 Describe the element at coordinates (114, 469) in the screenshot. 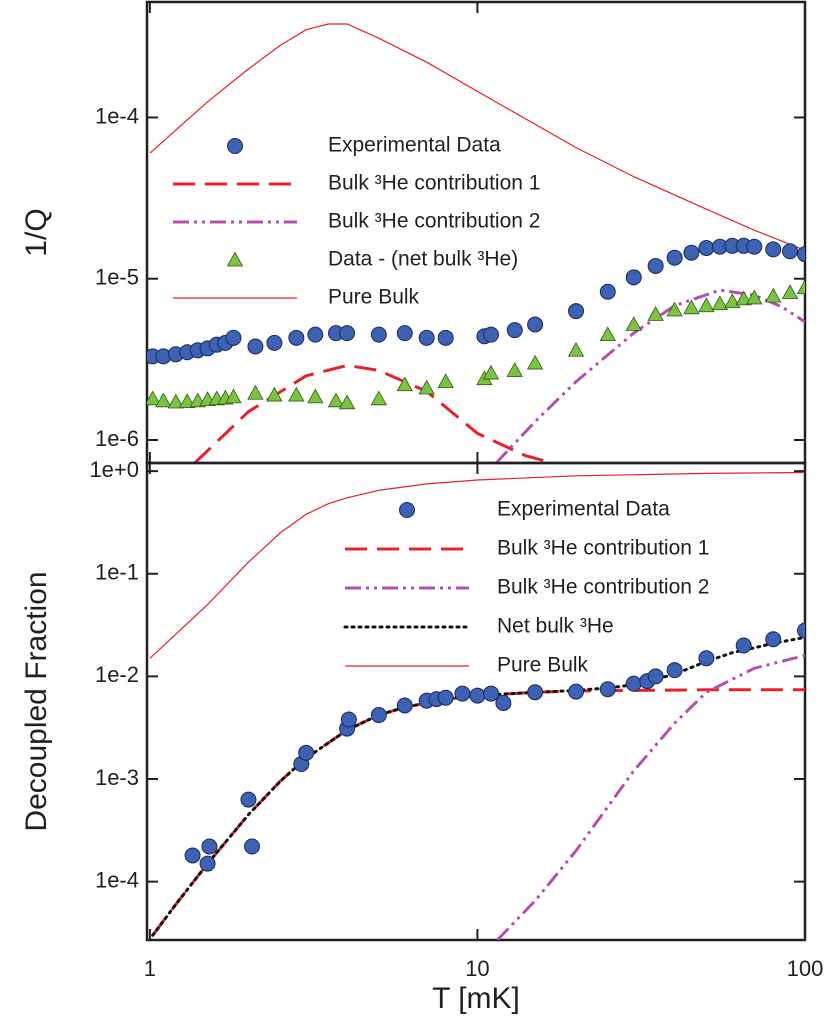

I see `y-tick-label: 1e+0` at that location.